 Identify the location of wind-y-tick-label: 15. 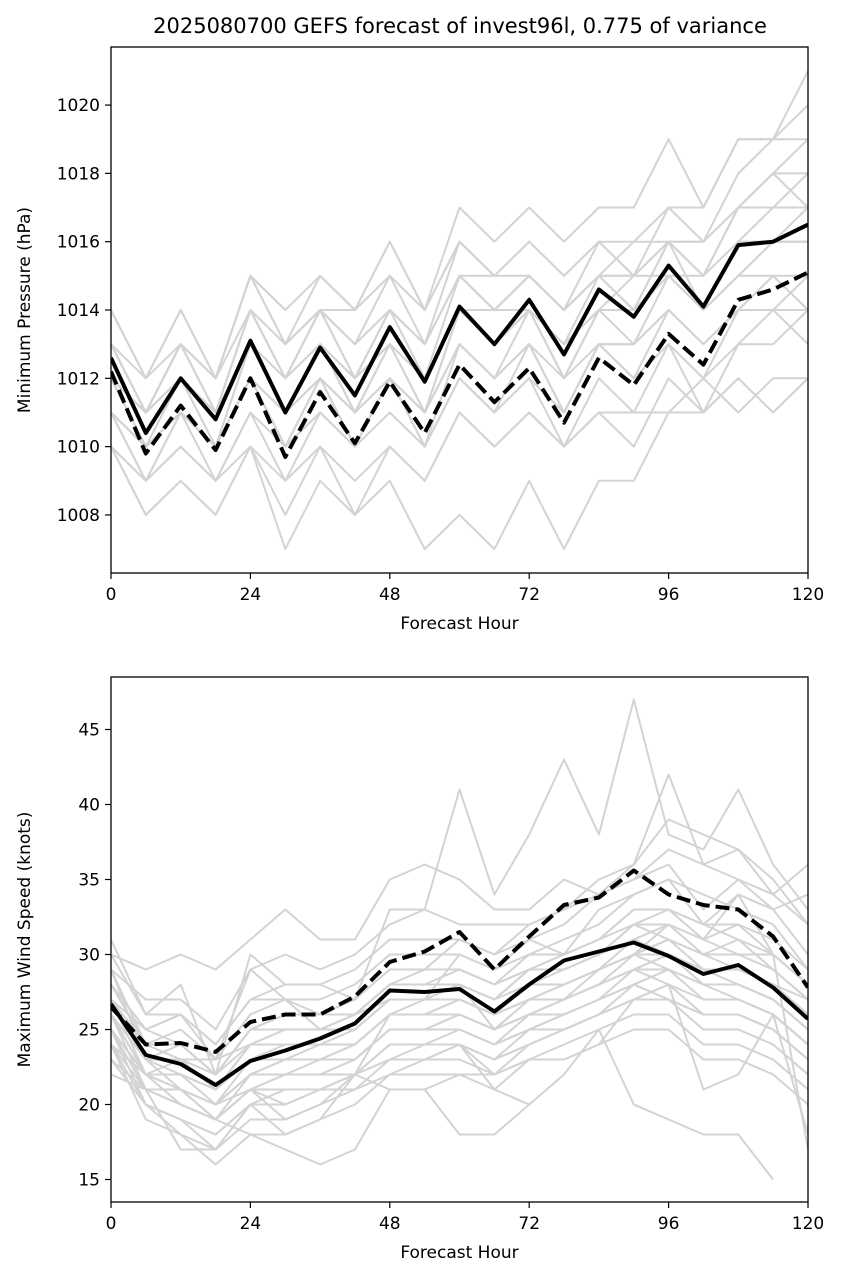
(89, 1181).